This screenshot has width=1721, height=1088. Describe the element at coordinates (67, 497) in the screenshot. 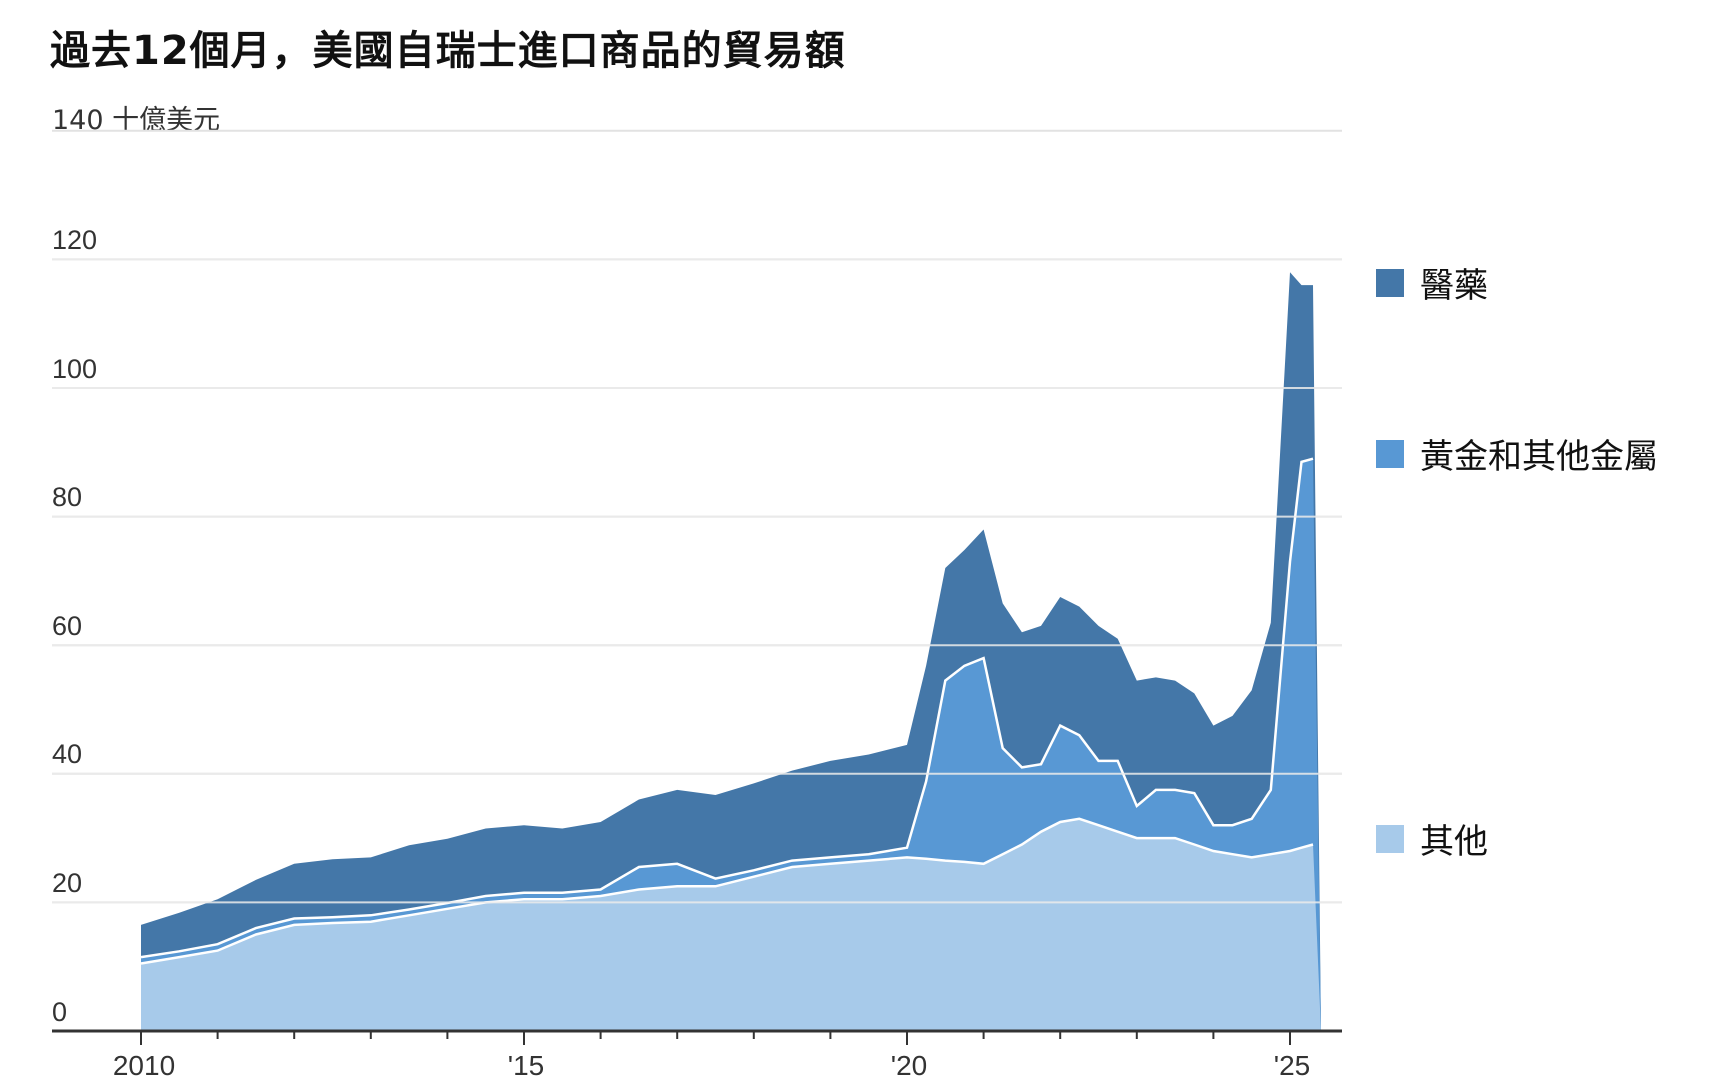

I see `y-tick-80: 80` at that location.